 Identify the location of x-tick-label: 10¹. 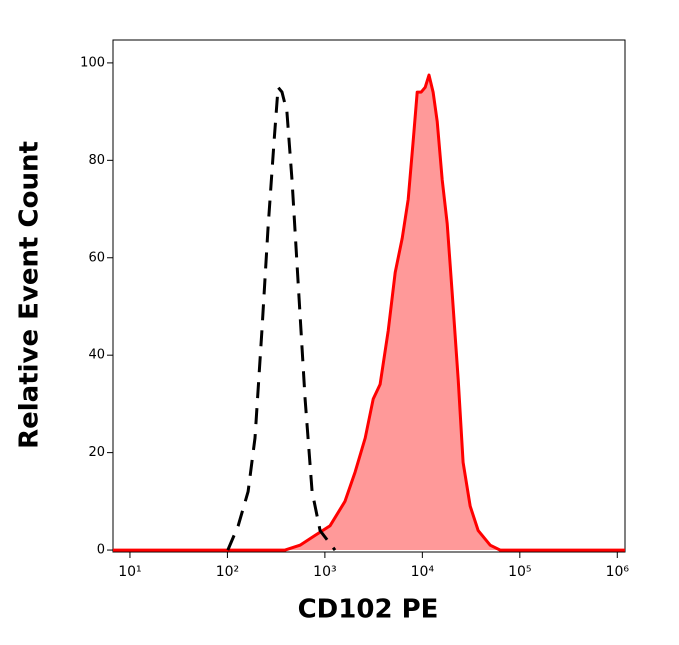
(129, 572).